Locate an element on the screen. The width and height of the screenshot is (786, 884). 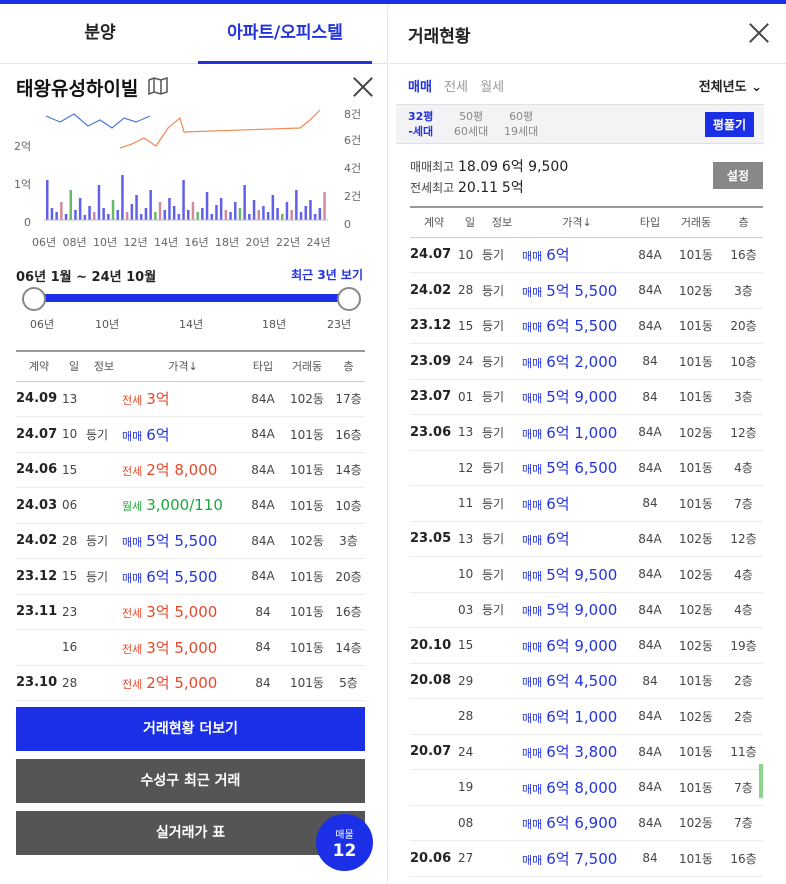
tab-wolse: 월세 is located at coordinates (492, 87).